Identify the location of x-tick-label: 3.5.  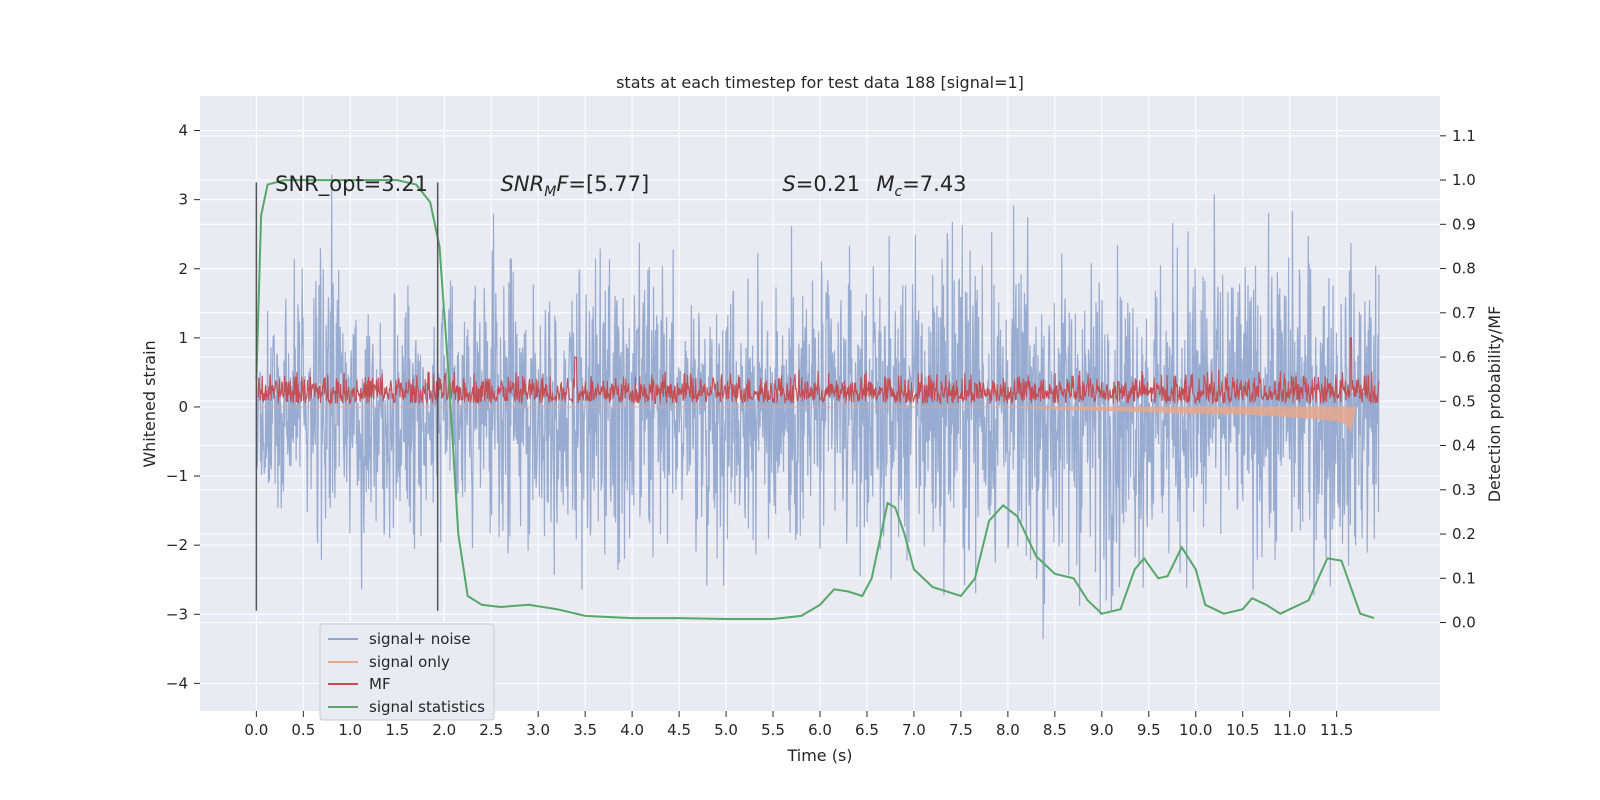
(585, 730).